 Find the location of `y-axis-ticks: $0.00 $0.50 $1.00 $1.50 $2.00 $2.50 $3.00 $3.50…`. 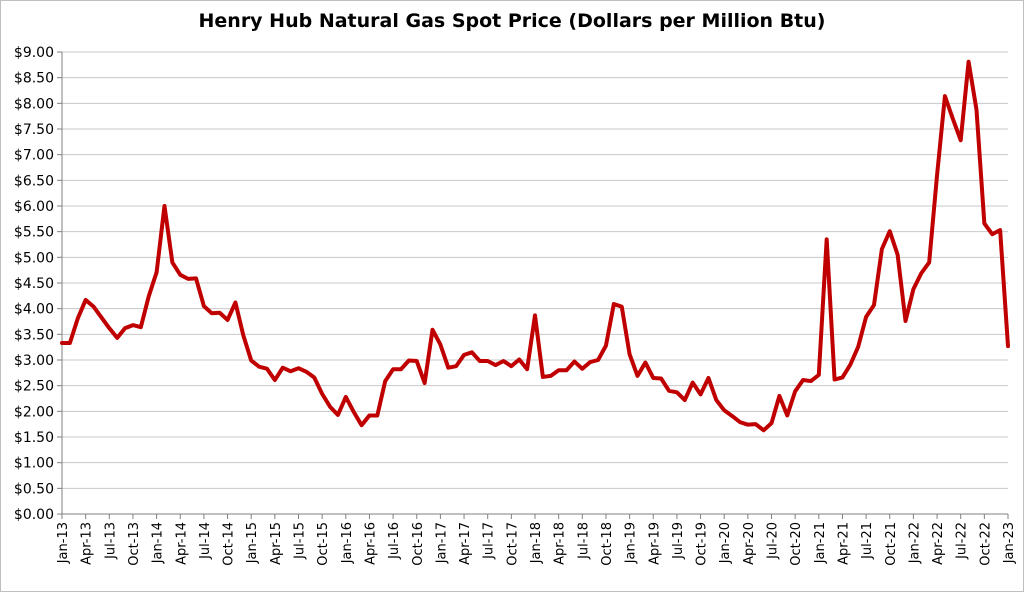

y-axis-ticks: $0.00 $0.50 $1.00 $1.50 $2.00 $2.50 $3.00 $3.50… is located at coordinates (38, 284).